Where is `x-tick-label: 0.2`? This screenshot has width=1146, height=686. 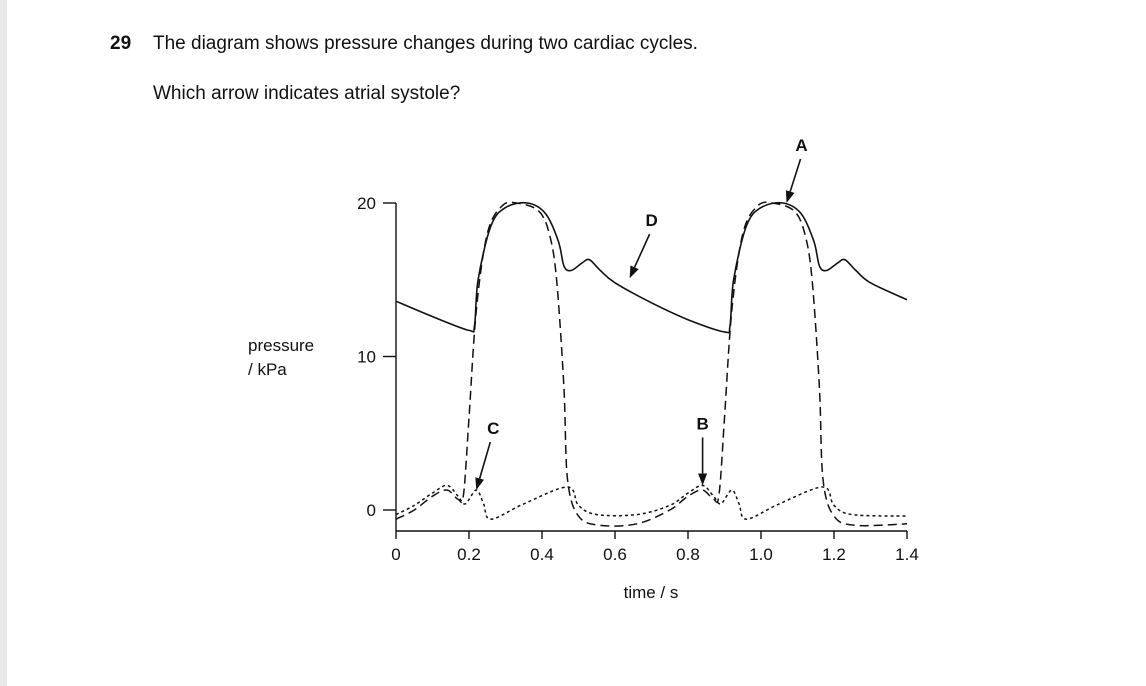
x-tick-label: 0.2 is located at coordinates (469, 554).